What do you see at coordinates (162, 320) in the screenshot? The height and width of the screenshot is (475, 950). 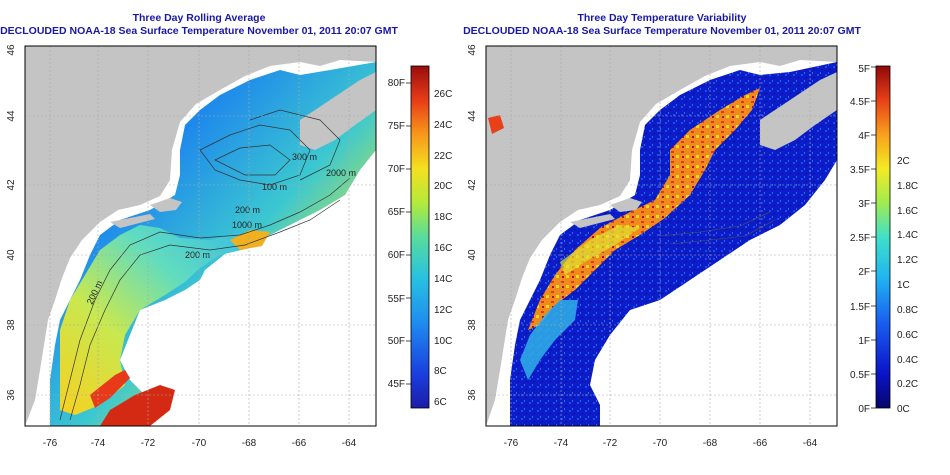 I see `left-shelf-band` at bounding box center [162, 320].